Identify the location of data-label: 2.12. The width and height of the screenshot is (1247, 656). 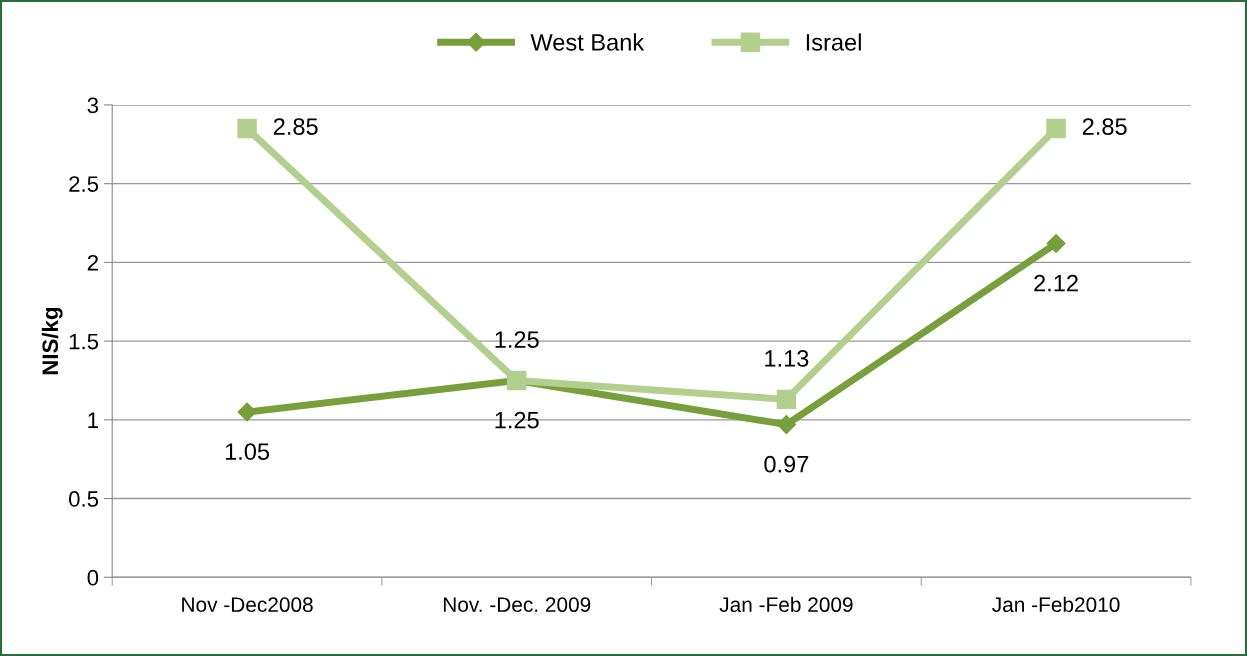
(1056, 283).